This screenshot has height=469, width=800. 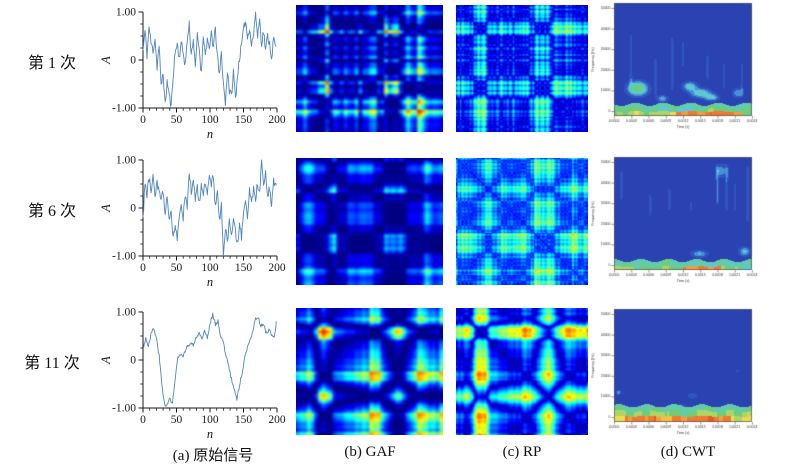 What do you see at coordinates (192, 222) in the screenshot?
I see `signal-plot-2: 1.00 0 -1.00 0 50 100 150 200 n A` at bounding box center [192, 222].